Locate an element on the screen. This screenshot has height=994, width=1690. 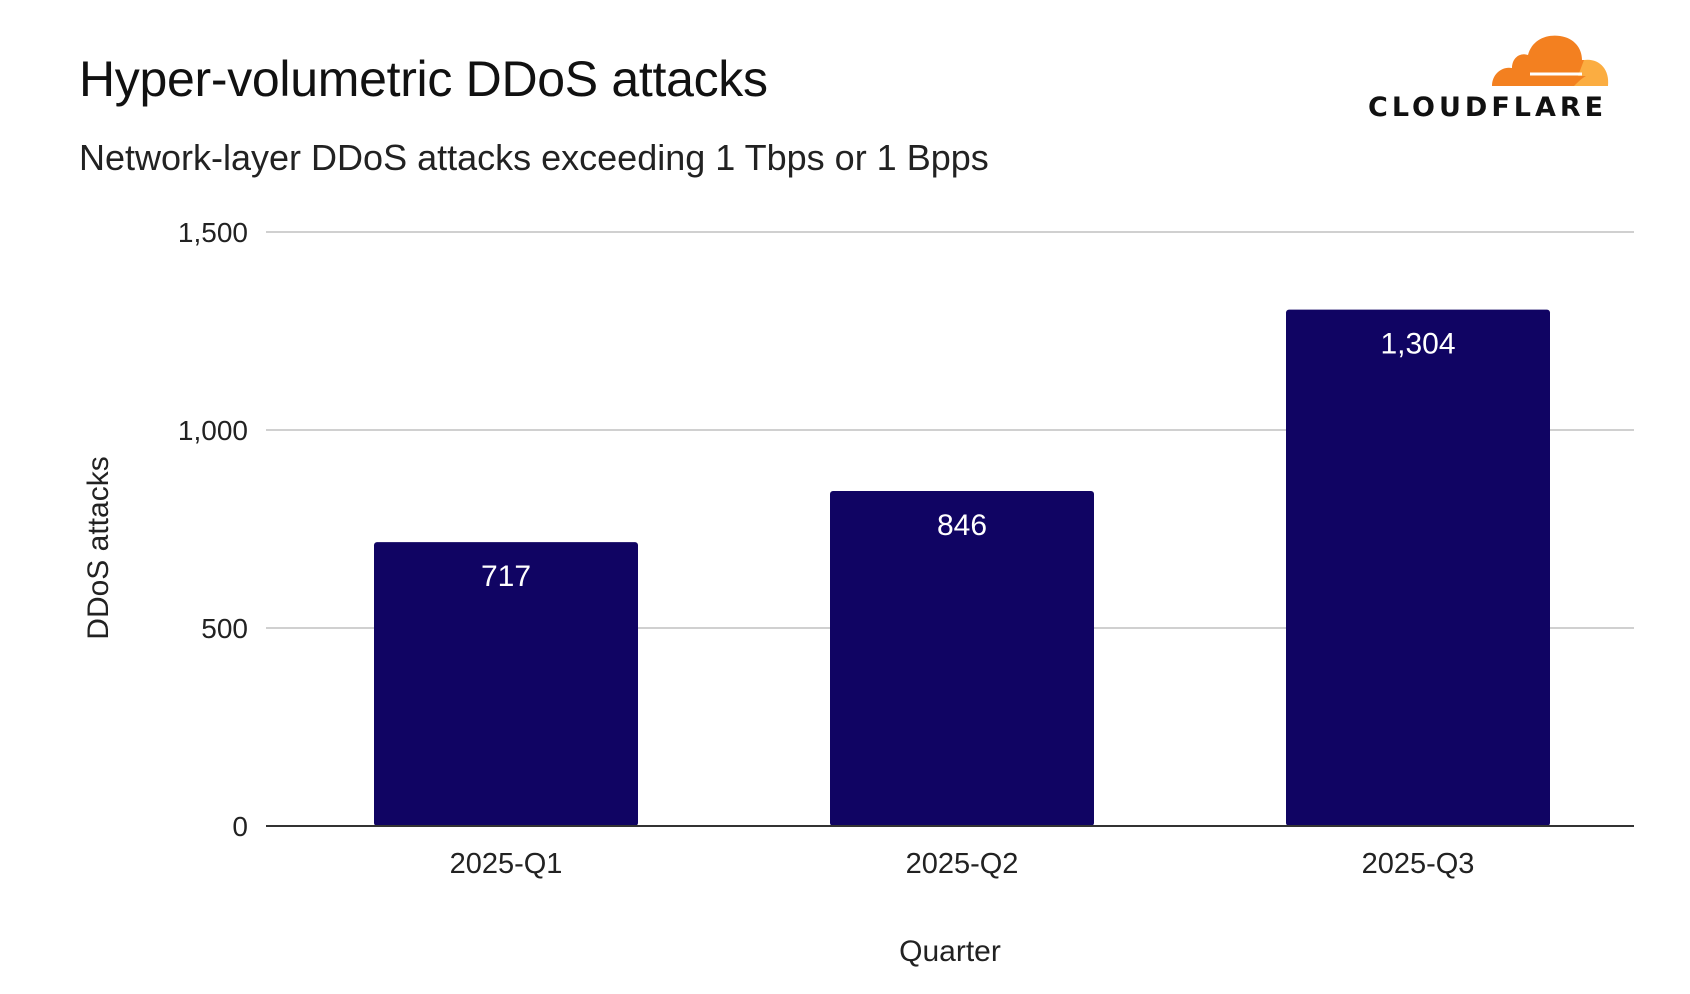
y-axis-title: DDoS attacks is located at coordinates (98, 547).